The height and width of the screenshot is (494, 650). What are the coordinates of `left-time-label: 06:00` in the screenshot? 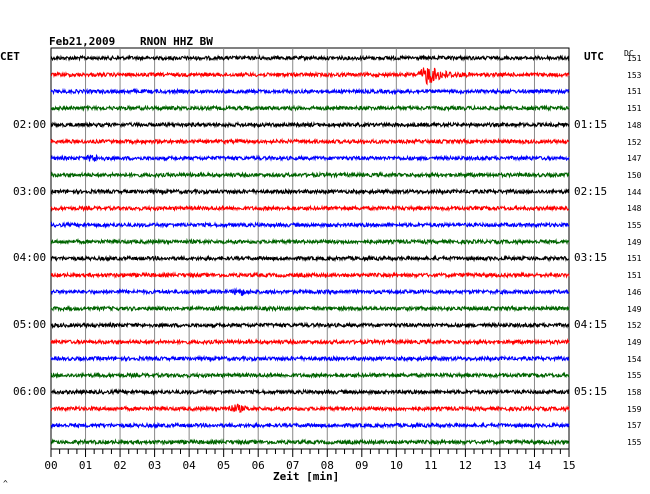 It's located at (30, 391).